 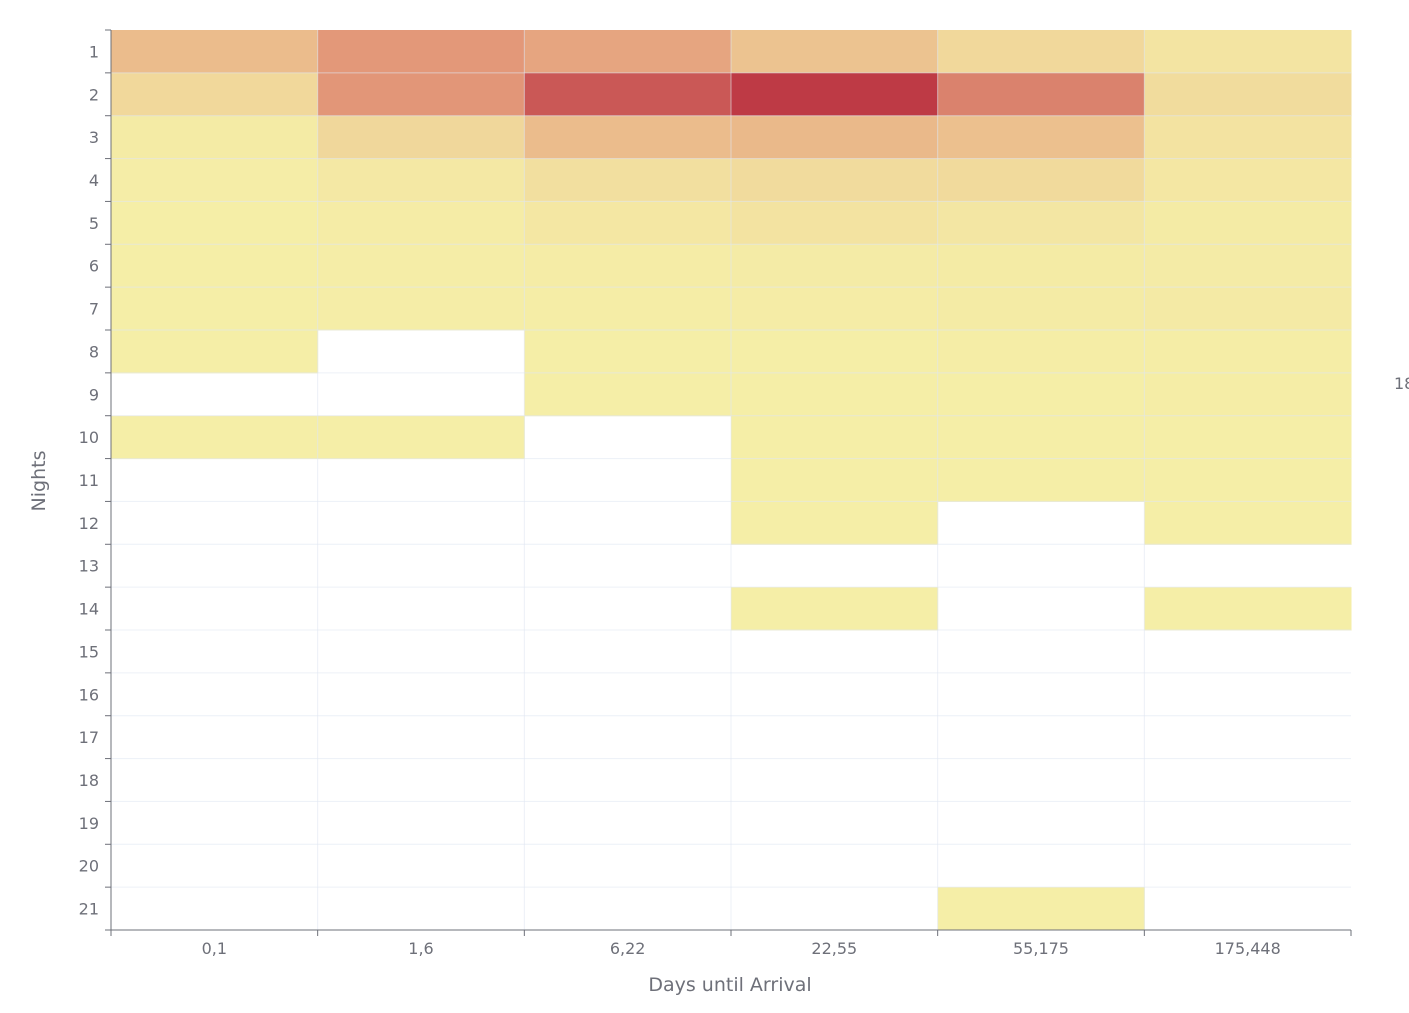 What do you see at coordinates (94, 309) in the screenshot?
I see `y-tick-label: 7` at bounding box center [94, 309].